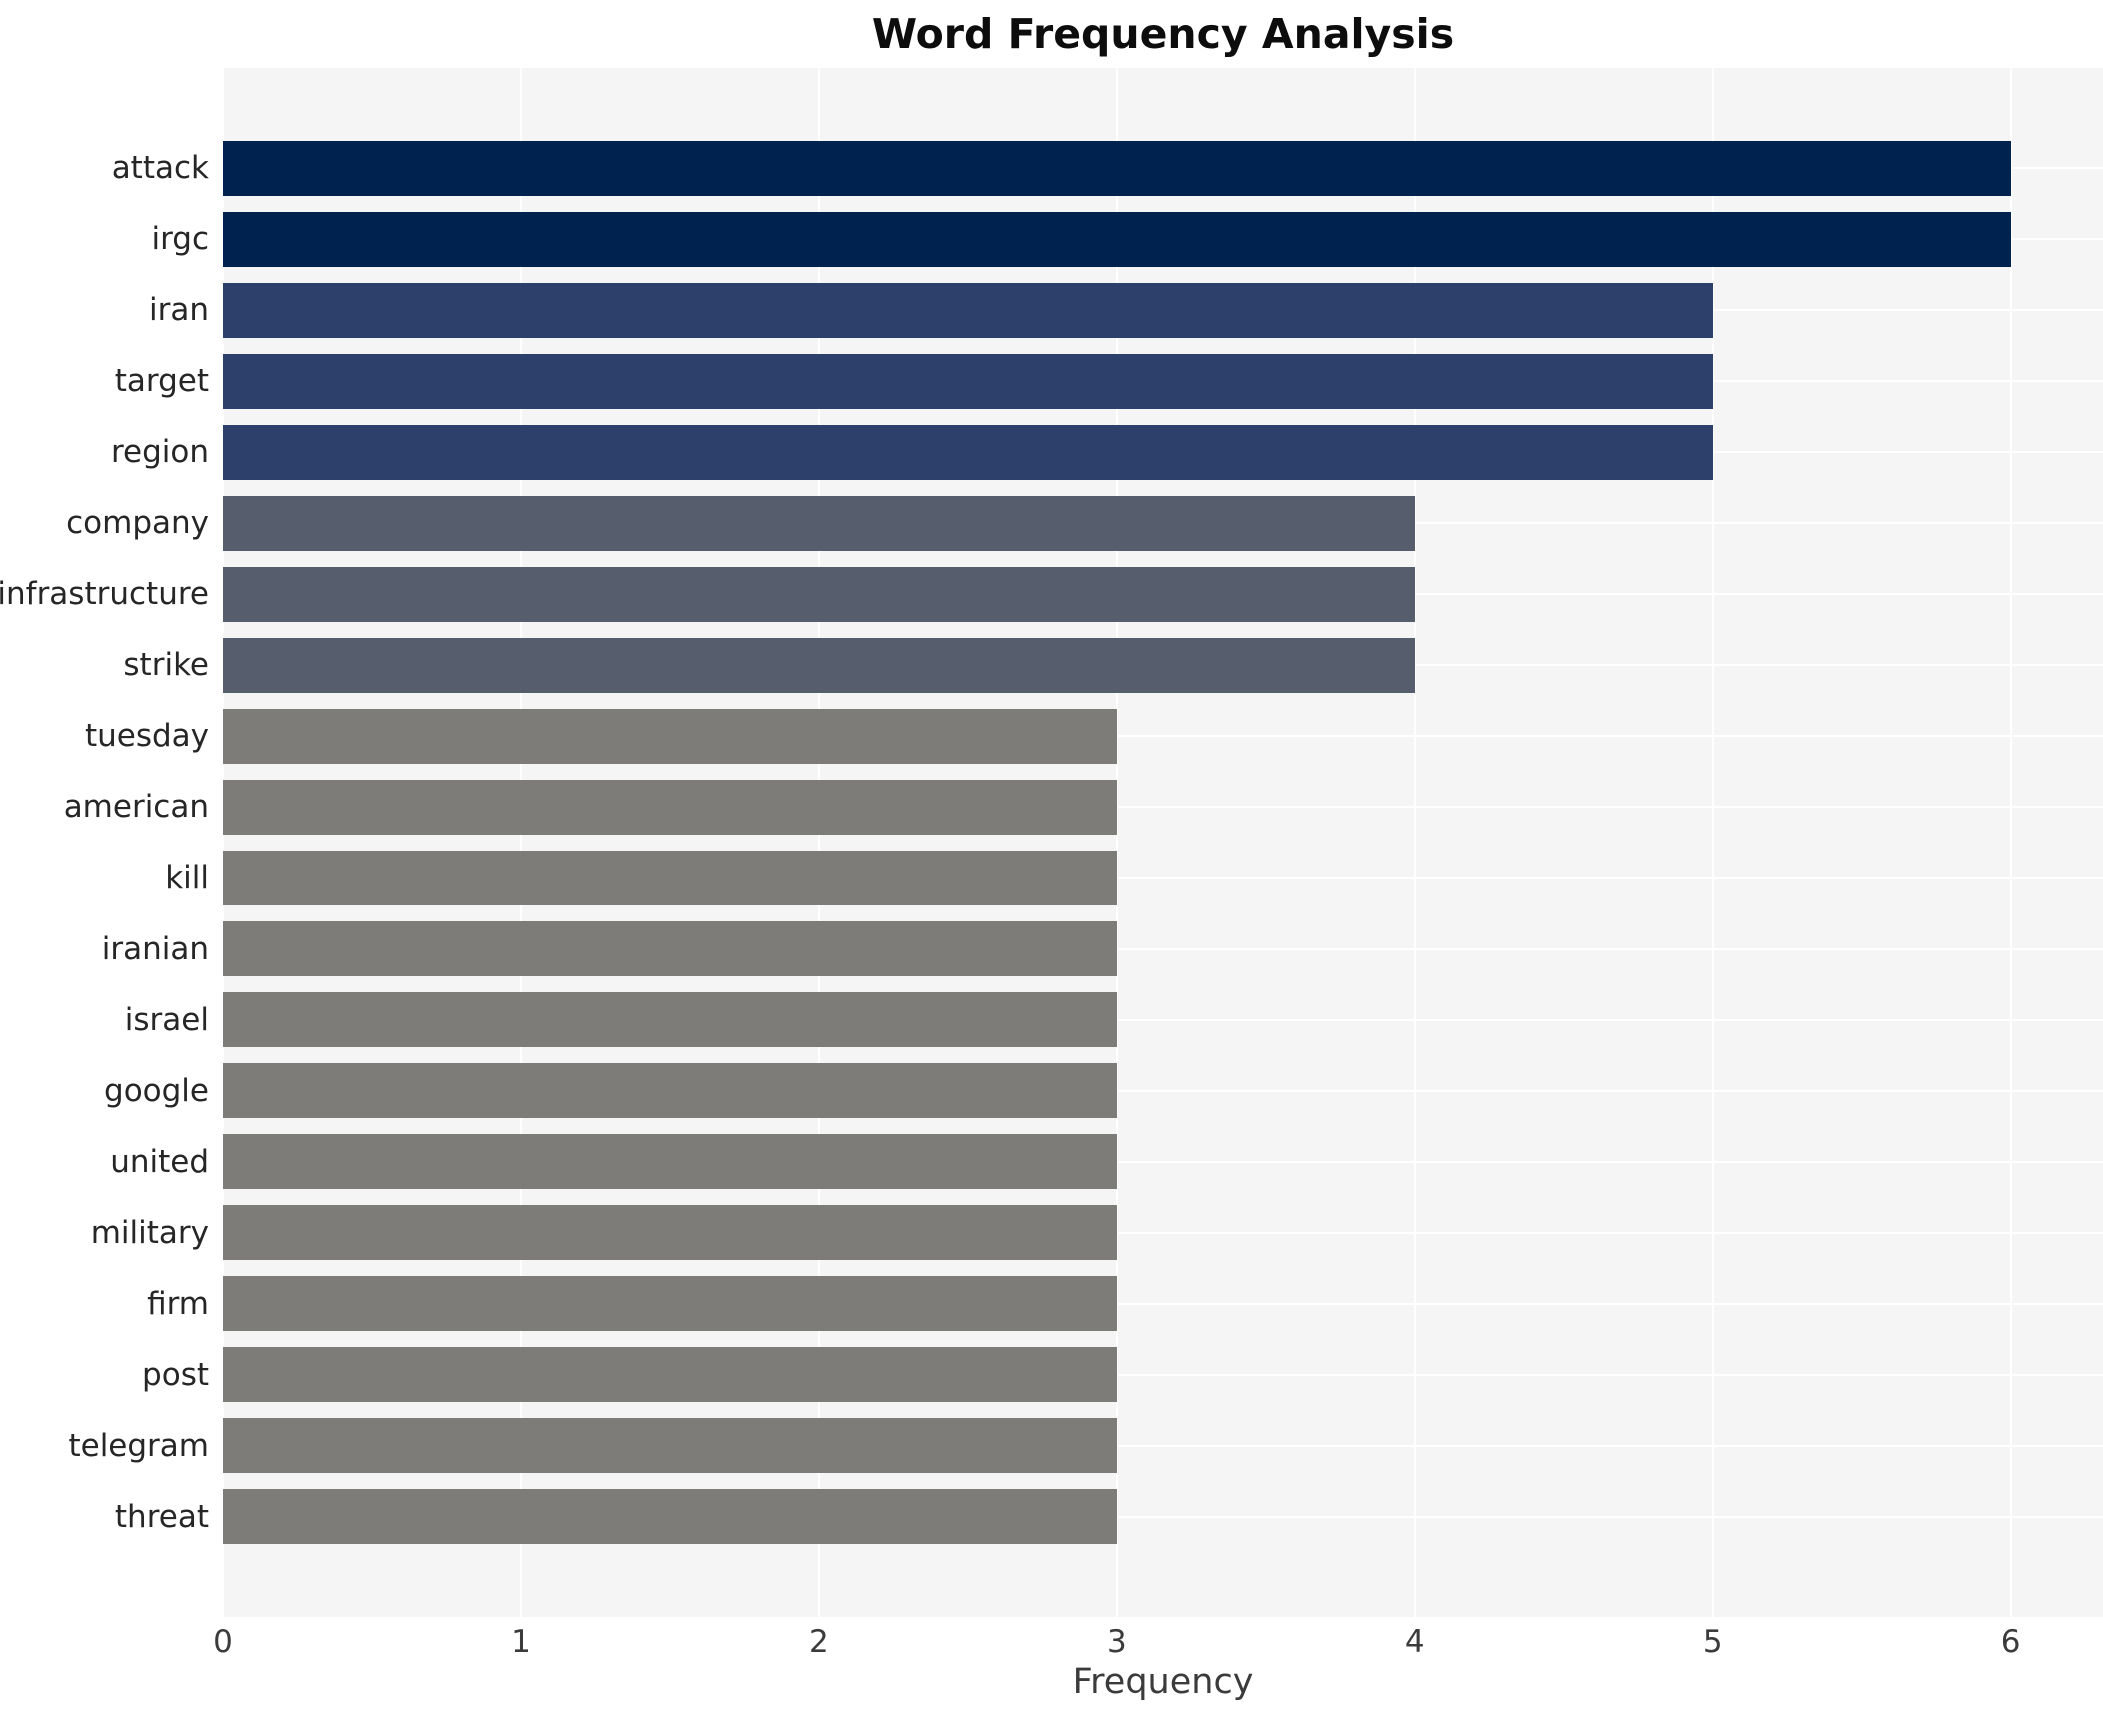  What do you see at coordinates (1414, 1642) in the screenshot?
I see `x-tick-label-4: 4` at bounding box center [1414, 1642].